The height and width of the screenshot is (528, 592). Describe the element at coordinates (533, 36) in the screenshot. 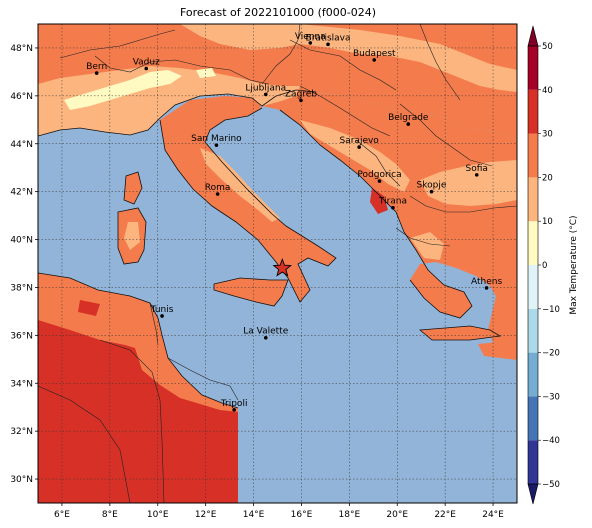

I see `colorbar-over-arrow` at that location.